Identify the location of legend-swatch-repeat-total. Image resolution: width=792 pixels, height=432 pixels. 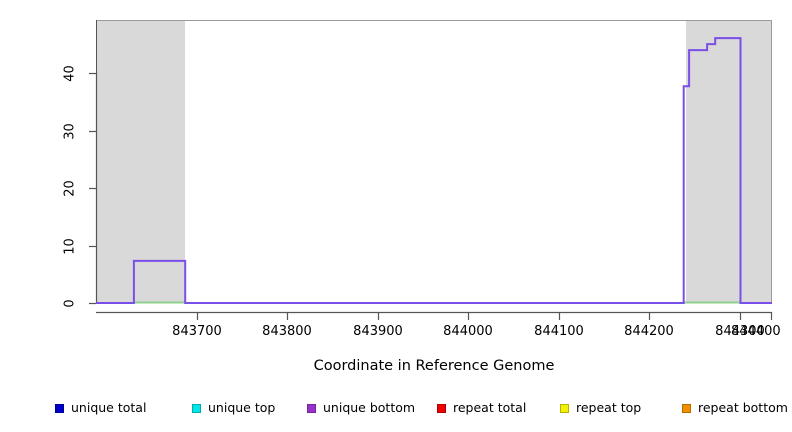
(441, 408).